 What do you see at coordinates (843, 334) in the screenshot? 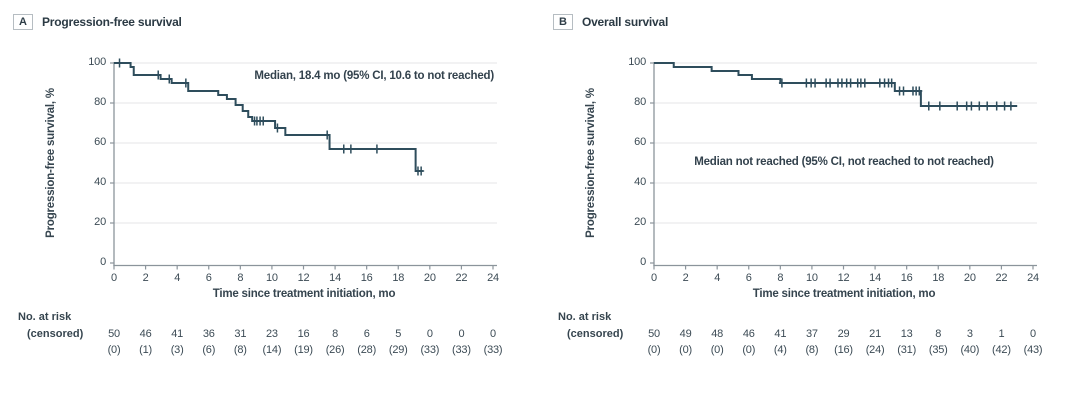
I see `at-risk-count-m12: 29` at bounding box center [843, 334].